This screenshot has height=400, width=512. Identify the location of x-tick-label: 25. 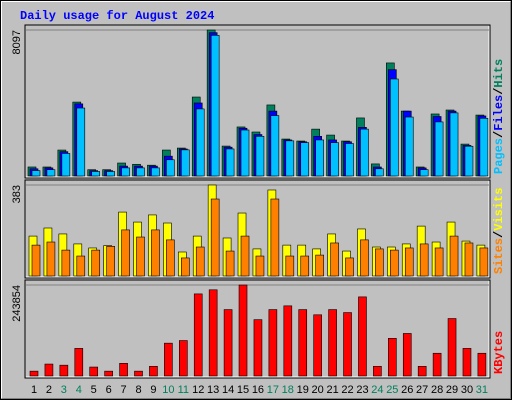
(392, 390).